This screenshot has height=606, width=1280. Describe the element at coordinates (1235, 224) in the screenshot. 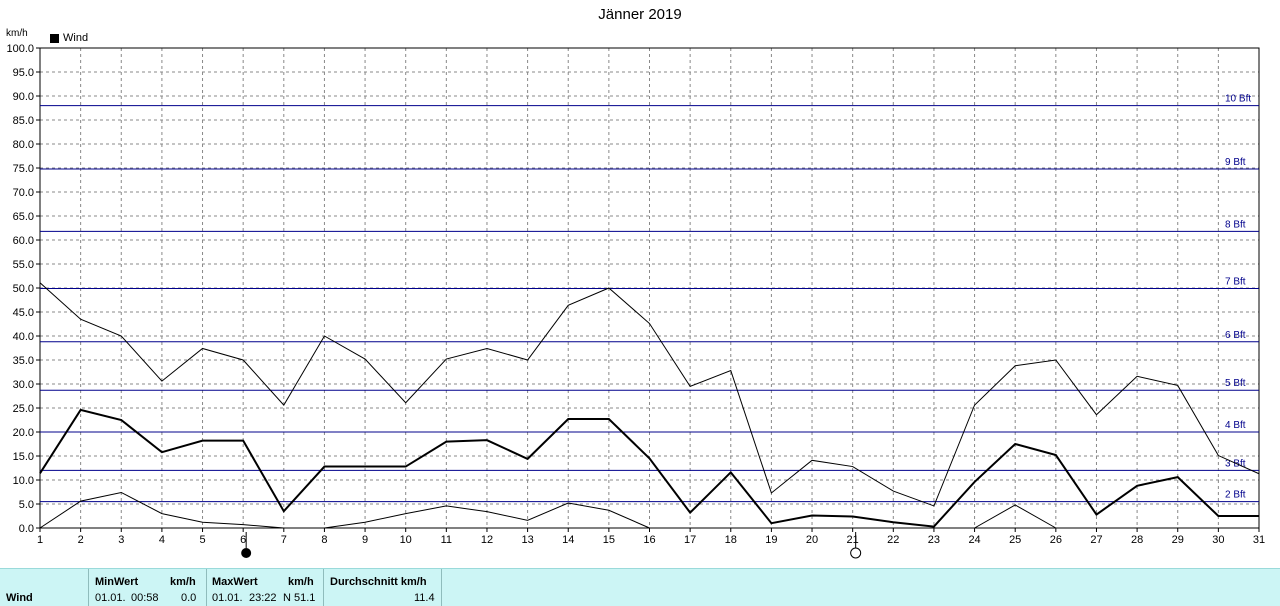

I see `beaufort-label: 8 Bft` at that location.